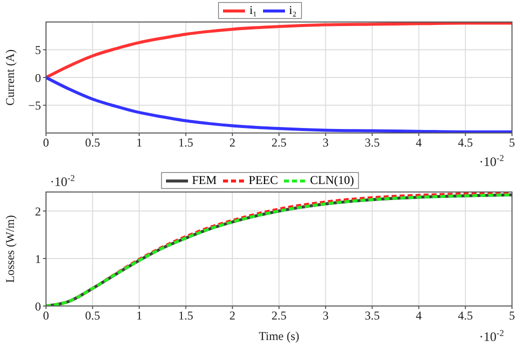  What do you see at coordinates (34, 105) in the screenshot?
I see `y-tick-label: −5` at bounding box center [34, 105].